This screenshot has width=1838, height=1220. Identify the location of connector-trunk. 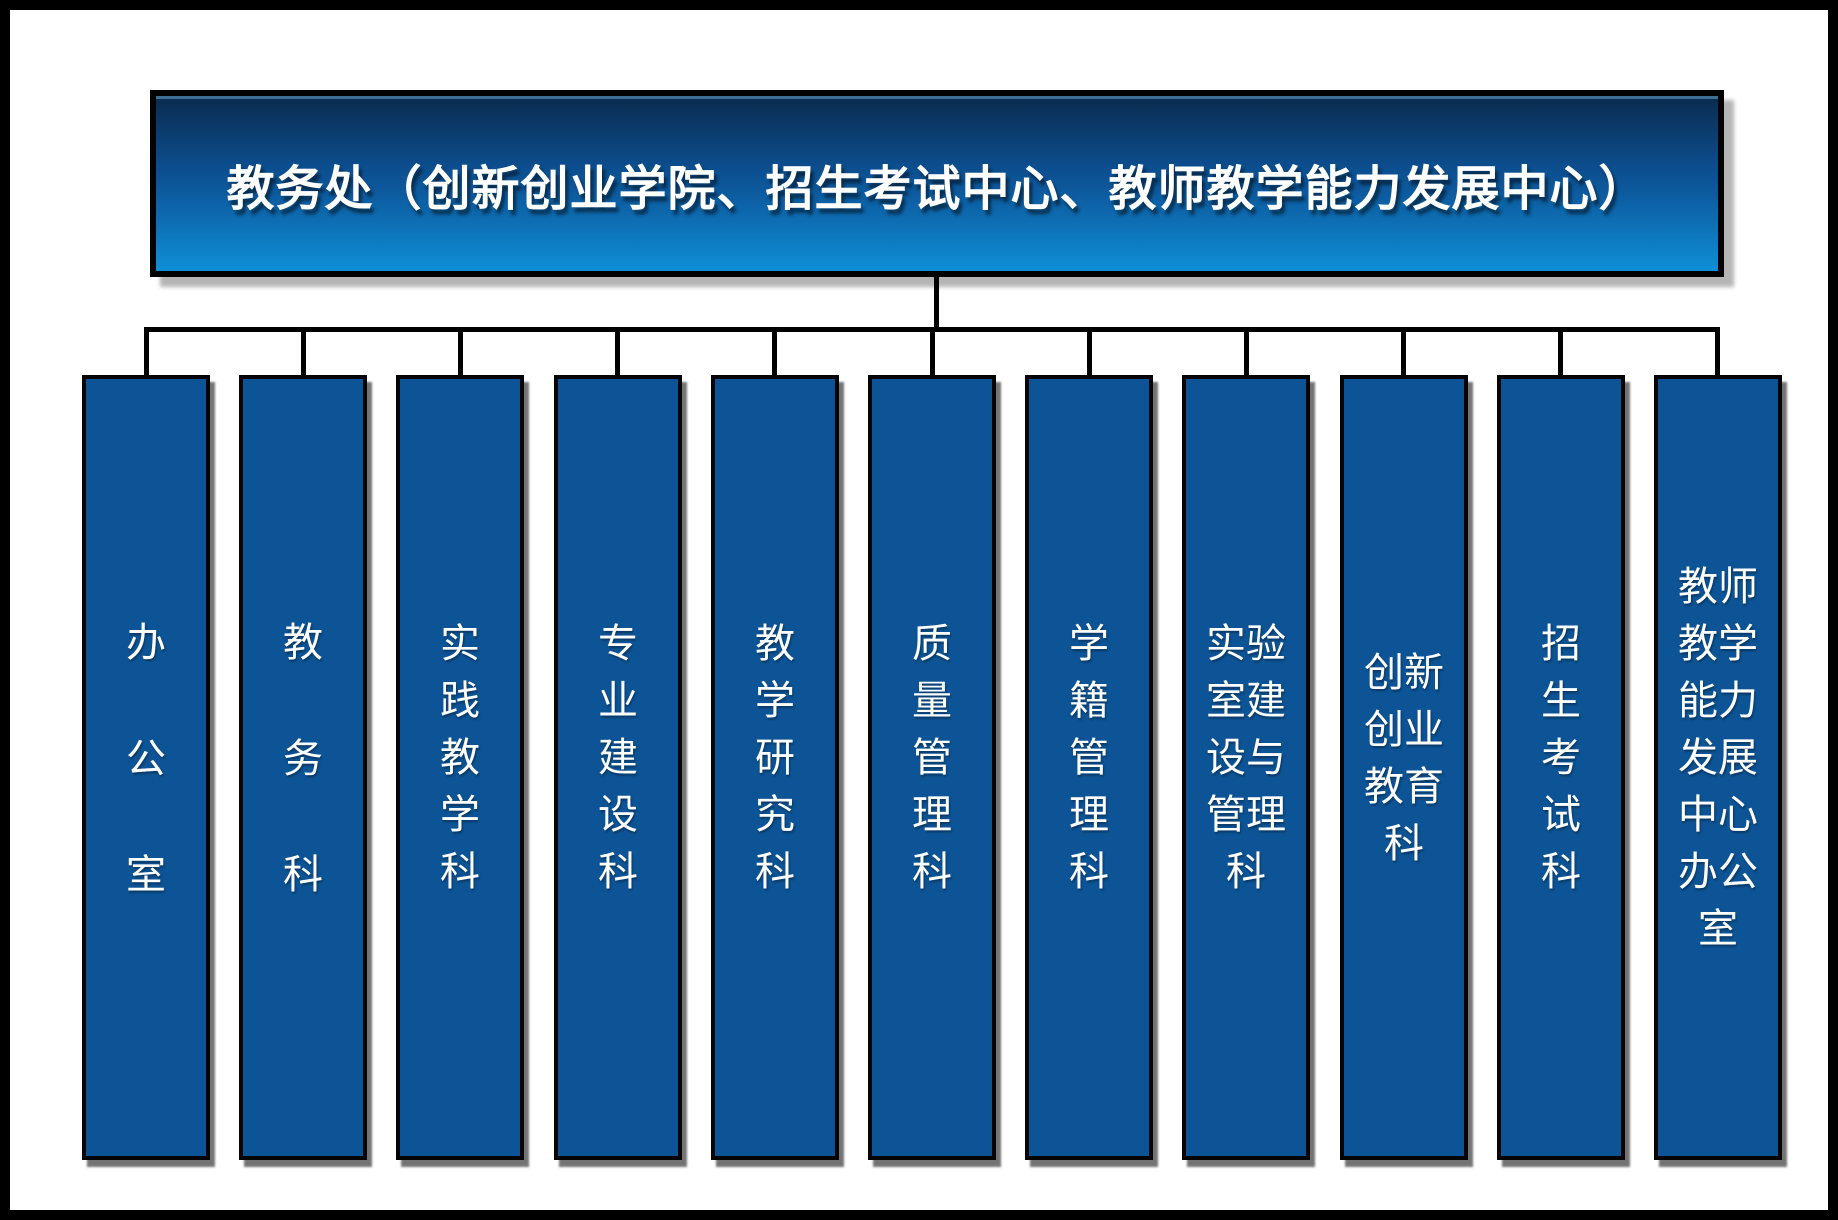
(936, 301).